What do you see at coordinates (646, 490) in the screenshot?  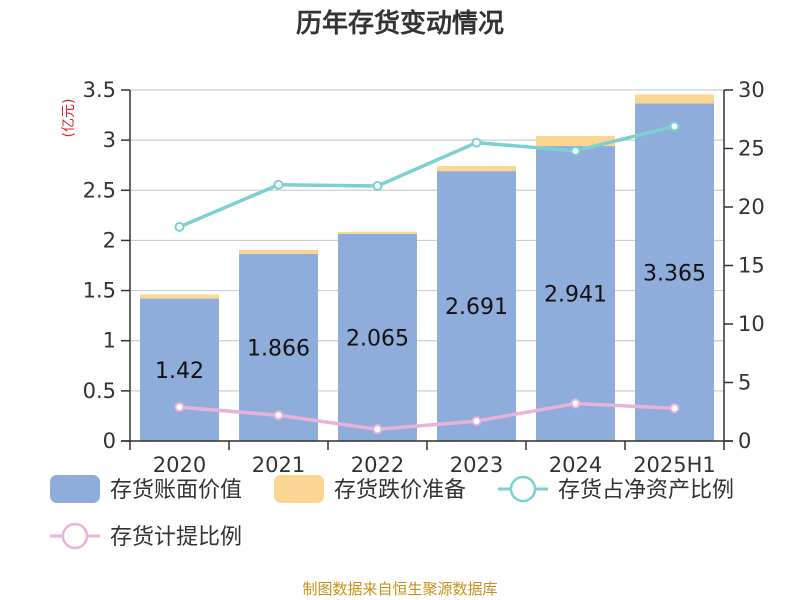 I see `net-asset-ratio-legend-label: 存货占净资产比例` at bounding box center [646, 490].